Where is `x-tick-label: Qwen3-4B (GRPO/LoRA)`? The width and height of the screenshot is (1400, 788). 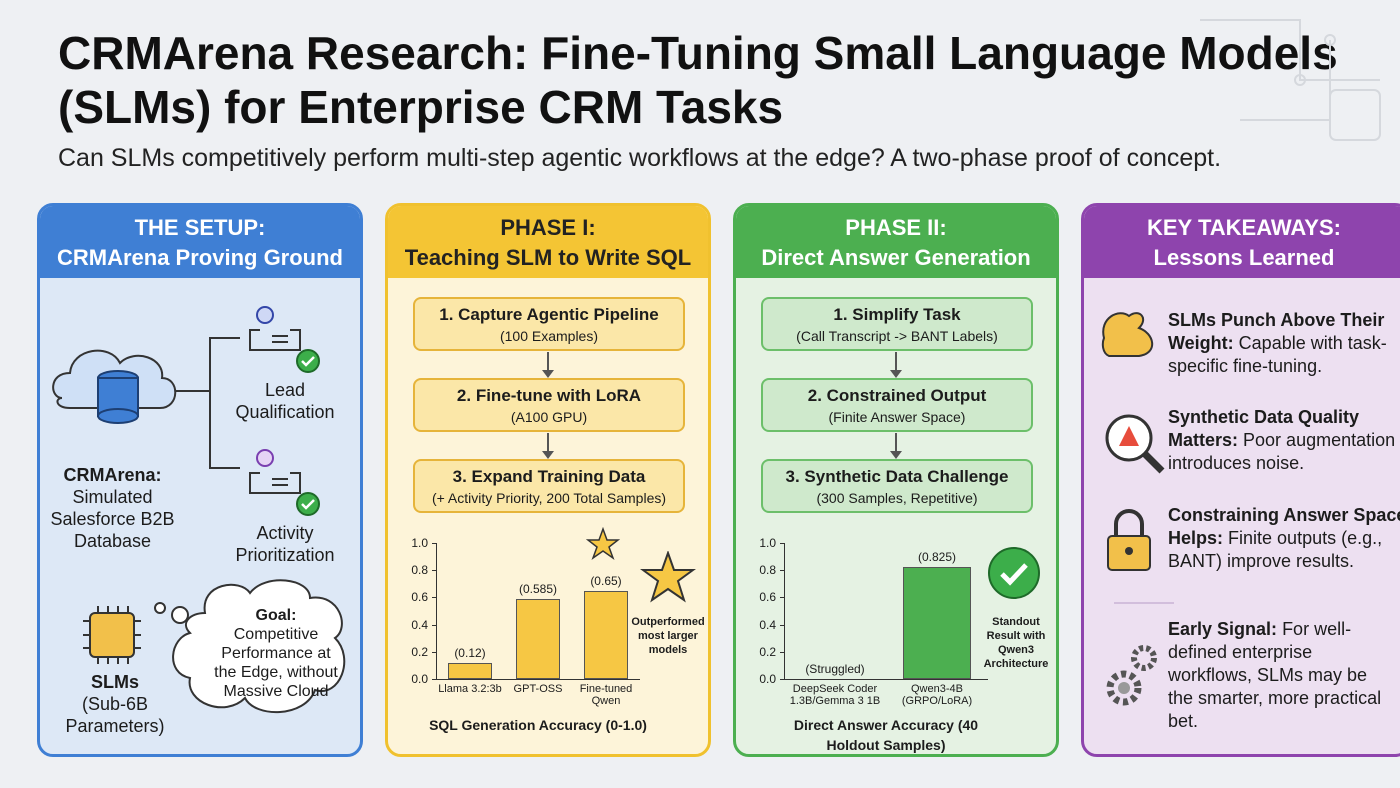
x-tick-label: Qwen3-4B (GRPO/LoRA) is located at coordinates (937, 695).